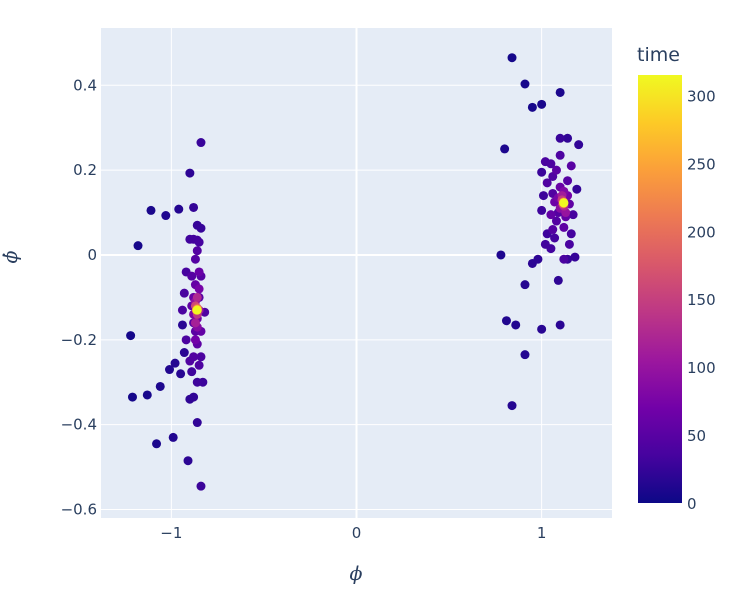  What do you see at coordinates (85, 170) in the screenshot?
I see `y-tick-label: 0.2` at bounding box center [85, 170].